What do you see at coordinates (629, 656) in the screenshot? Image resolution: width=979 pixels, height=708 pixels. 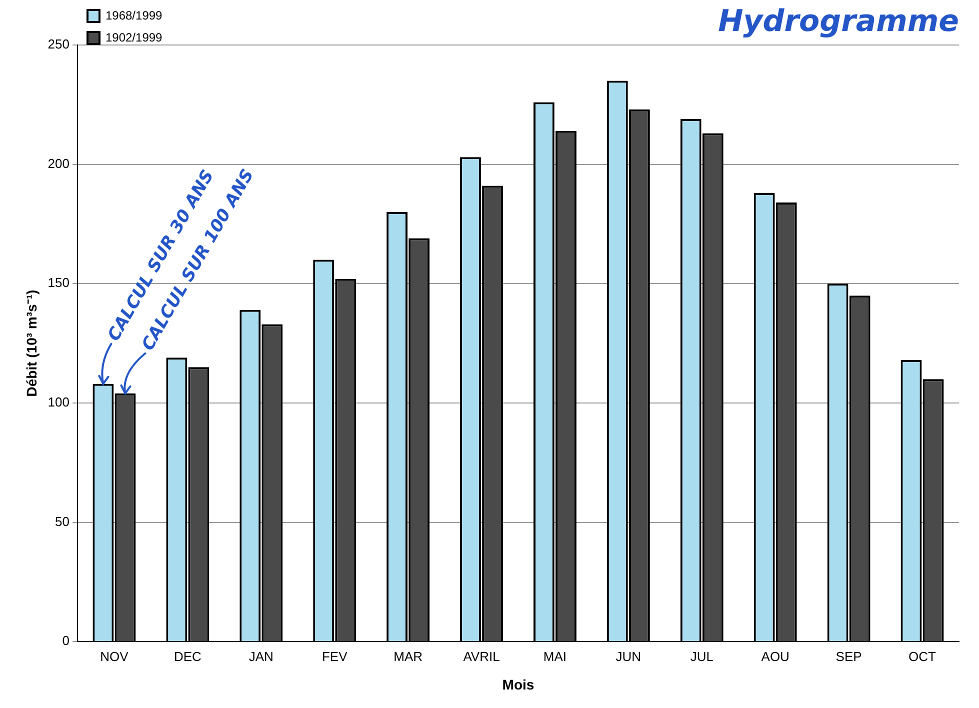 I see `x-tick-label: JUN` at bounding box center [629, 656].